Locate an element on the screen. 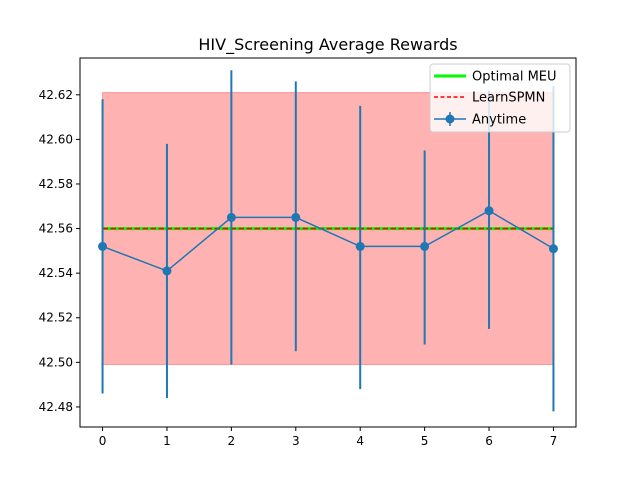  y-tick-label: 42.52 is located at coordinates (56, 318).